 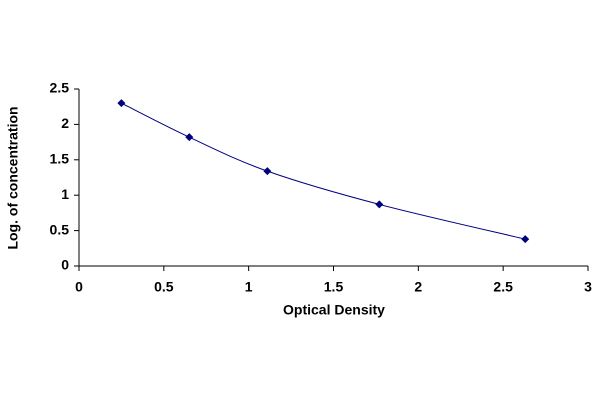 What do you see at coordinates (503, 287) in the screenshot?
I see `x-tick-label: 2.5` at bounding box center [503, 287].